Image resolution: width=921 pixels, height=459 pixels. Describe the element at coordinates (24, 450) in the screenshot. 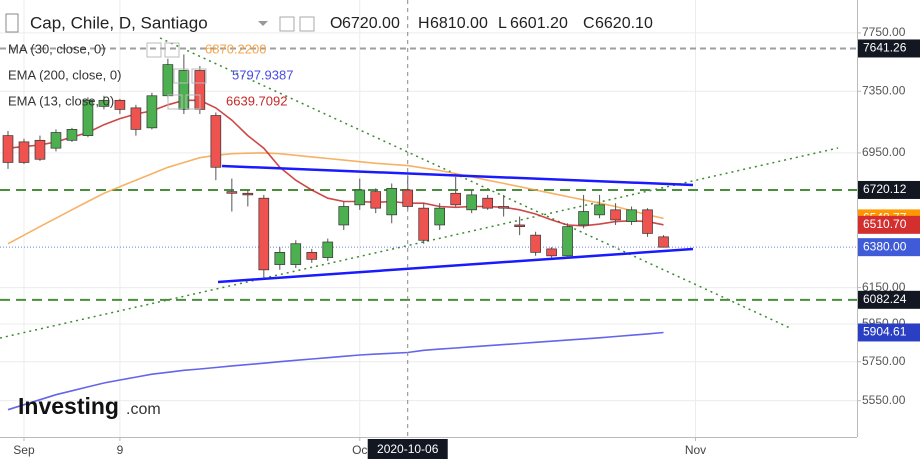

I see `x-tick-label: Sep` at that location.